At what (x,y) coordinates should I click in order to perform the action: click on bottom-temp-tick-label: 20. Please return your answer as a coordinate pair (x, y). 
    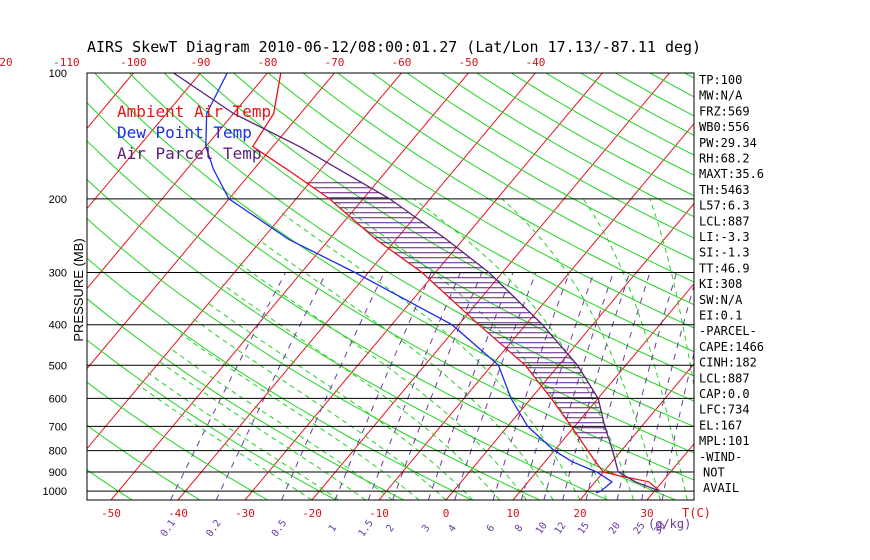
    Looking at the image, I should click on (579, 513).